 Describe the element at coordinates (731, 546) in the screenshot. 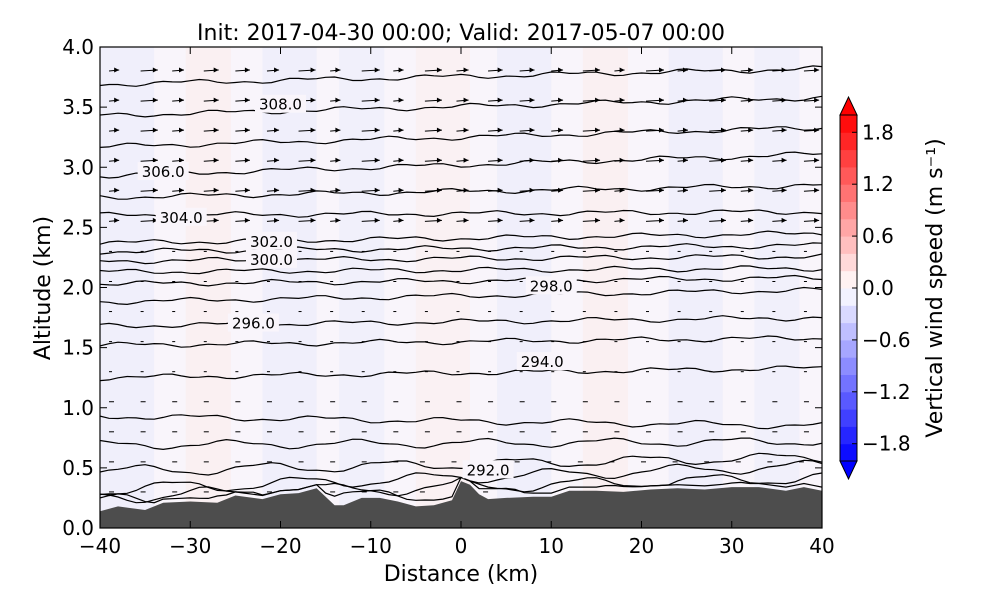

I see `x-tick-label: 30` at that location.